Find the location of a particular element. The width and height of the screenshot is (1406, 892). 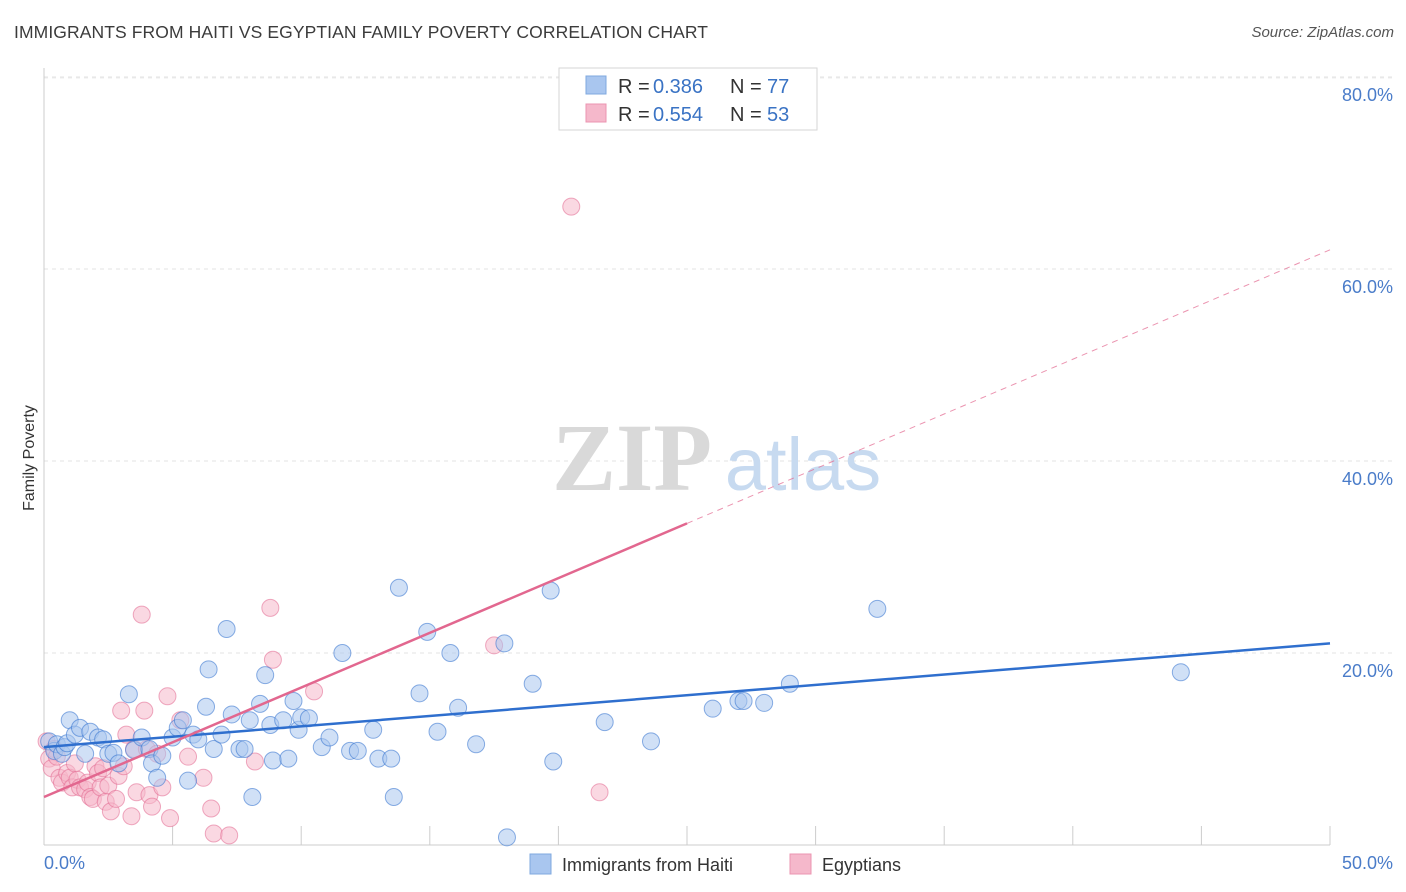

x-tick-label-max: 50.0% is located at coordinates (1367, 863).